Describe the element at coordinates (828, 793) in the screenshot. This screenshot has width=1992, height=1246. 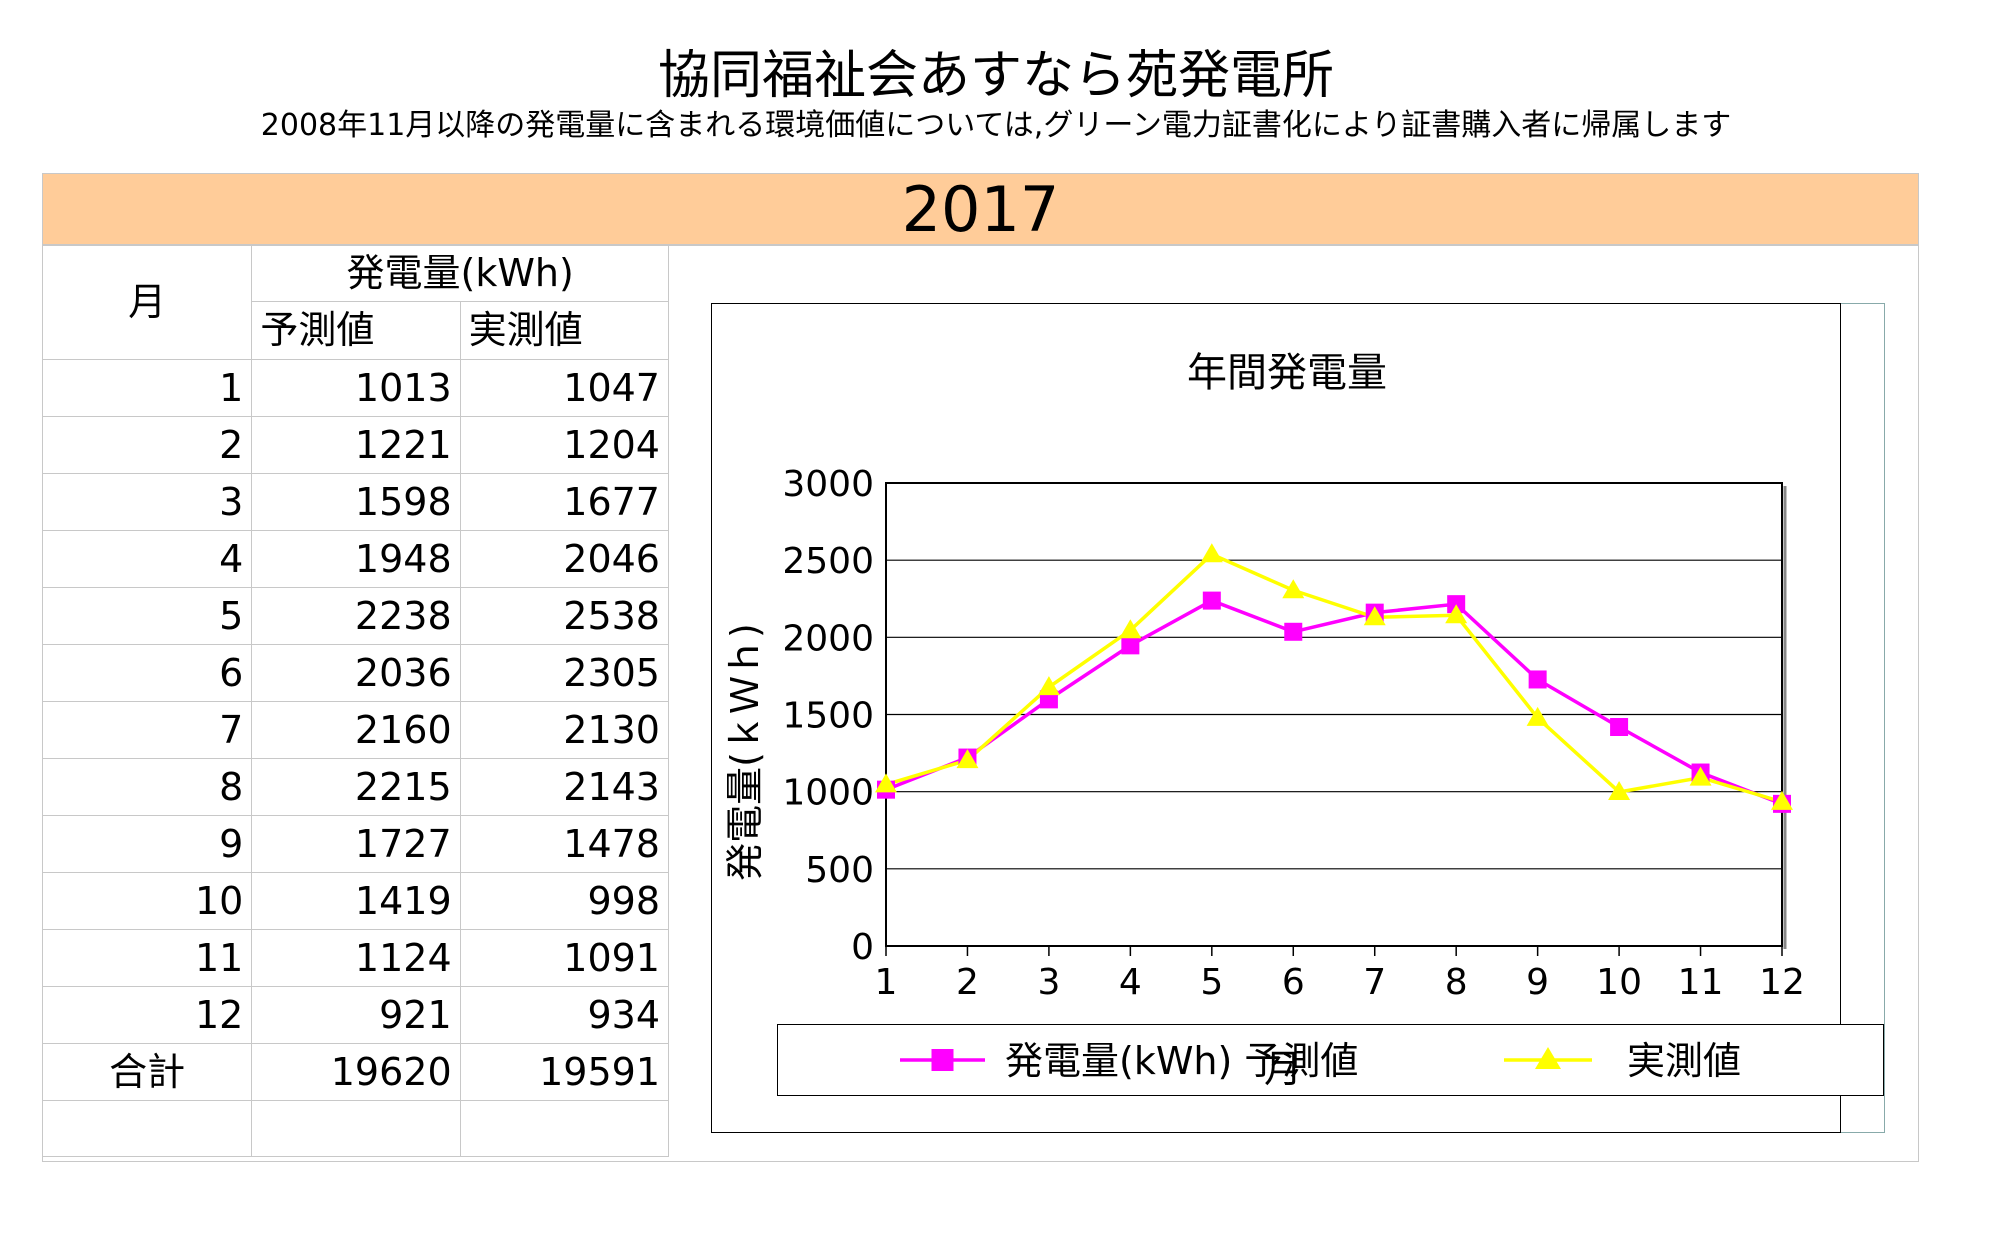
I see `y-tick-label: 1000` at that location.